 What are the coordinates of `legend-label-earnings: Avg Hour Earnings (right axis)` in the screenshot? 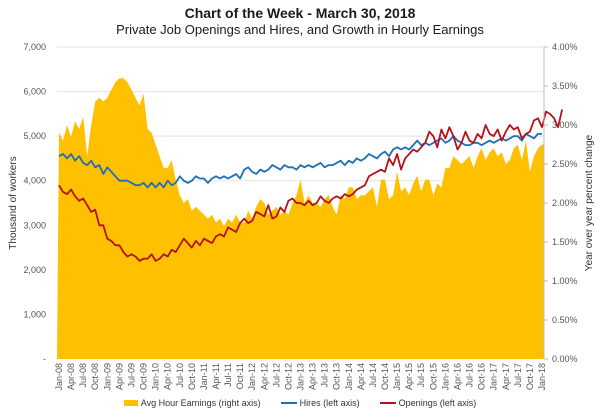 It's located at (200, 403).